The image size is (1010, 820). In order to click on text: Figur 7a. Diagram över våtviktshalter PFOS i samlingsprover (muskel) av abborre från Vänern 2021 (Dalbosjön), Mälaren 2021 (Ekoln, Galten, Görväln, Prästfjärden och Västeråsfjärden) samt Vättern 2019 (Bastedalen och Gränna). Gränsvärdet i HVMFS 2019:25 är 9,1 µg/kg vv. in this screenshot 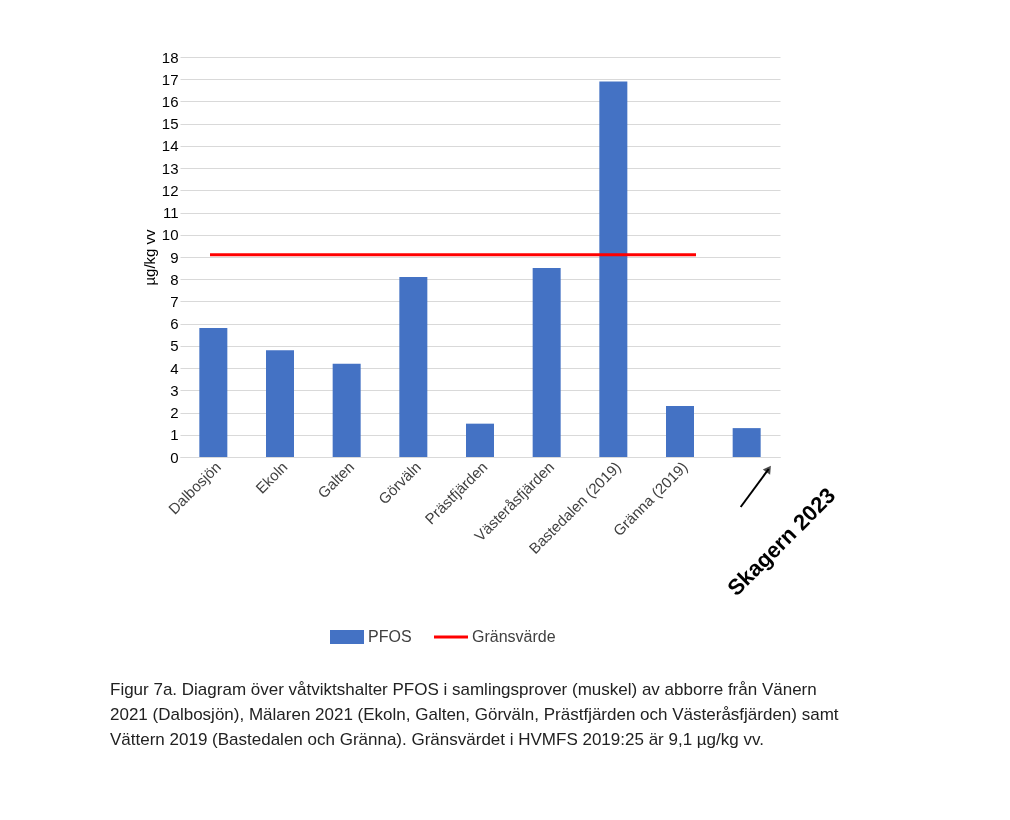, I will do `click(474, 714)`.